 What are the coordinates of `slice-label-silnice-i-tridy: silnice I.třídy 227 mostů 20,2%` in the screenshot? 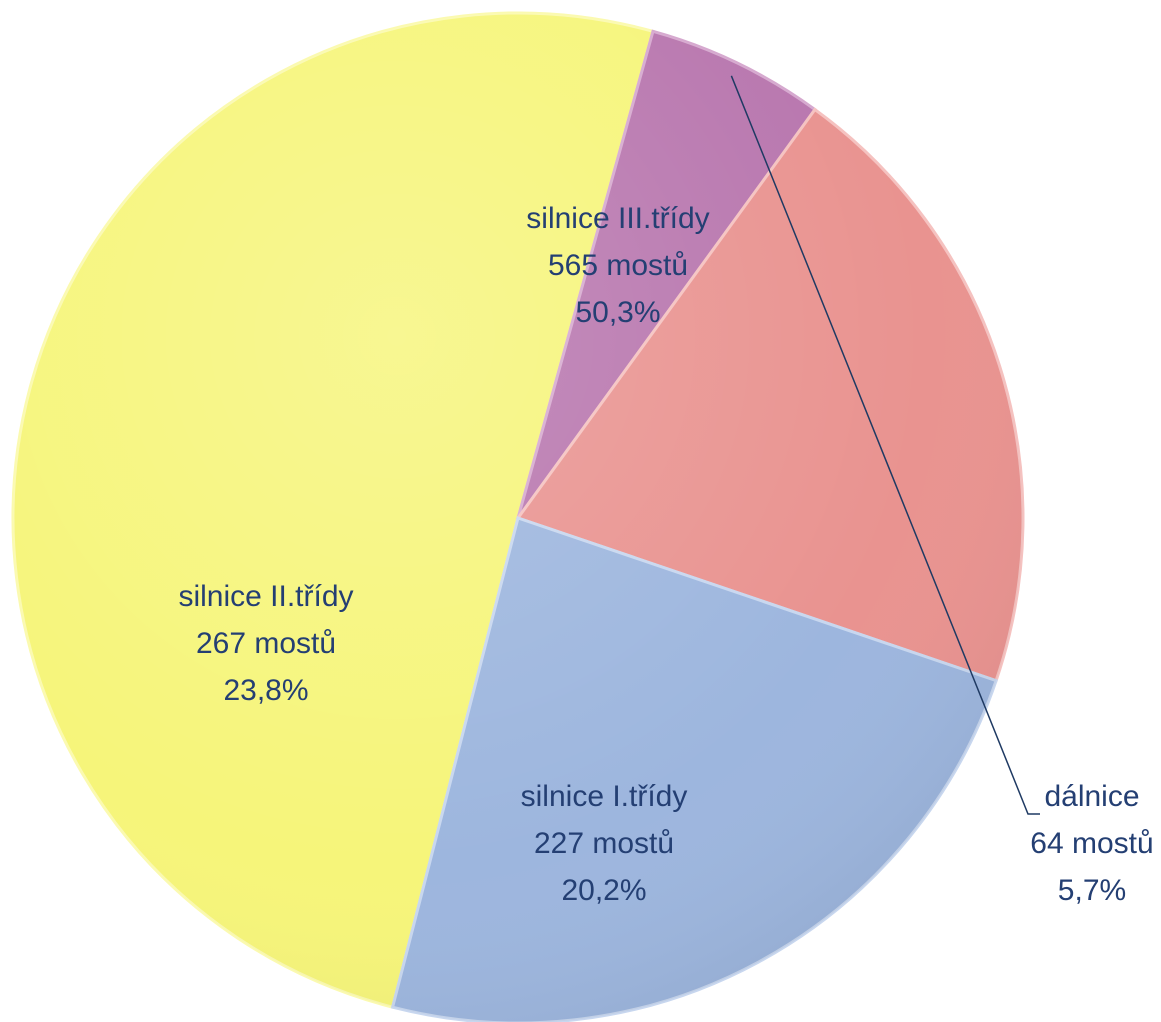 It's located at (604, 843).